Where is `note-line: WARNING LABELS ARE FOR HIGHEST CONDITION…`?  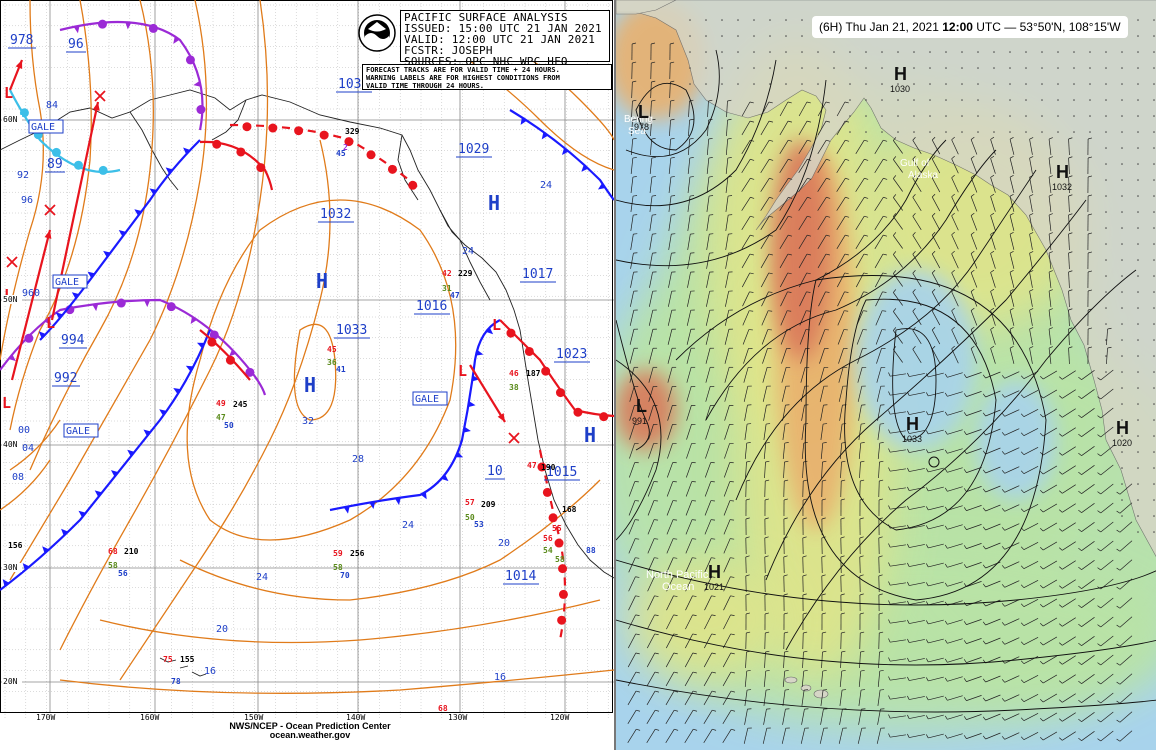 note-line: WARNING LABELS ARE FOR HIGHEST CONDITION… is located at coordinates (463, 78).